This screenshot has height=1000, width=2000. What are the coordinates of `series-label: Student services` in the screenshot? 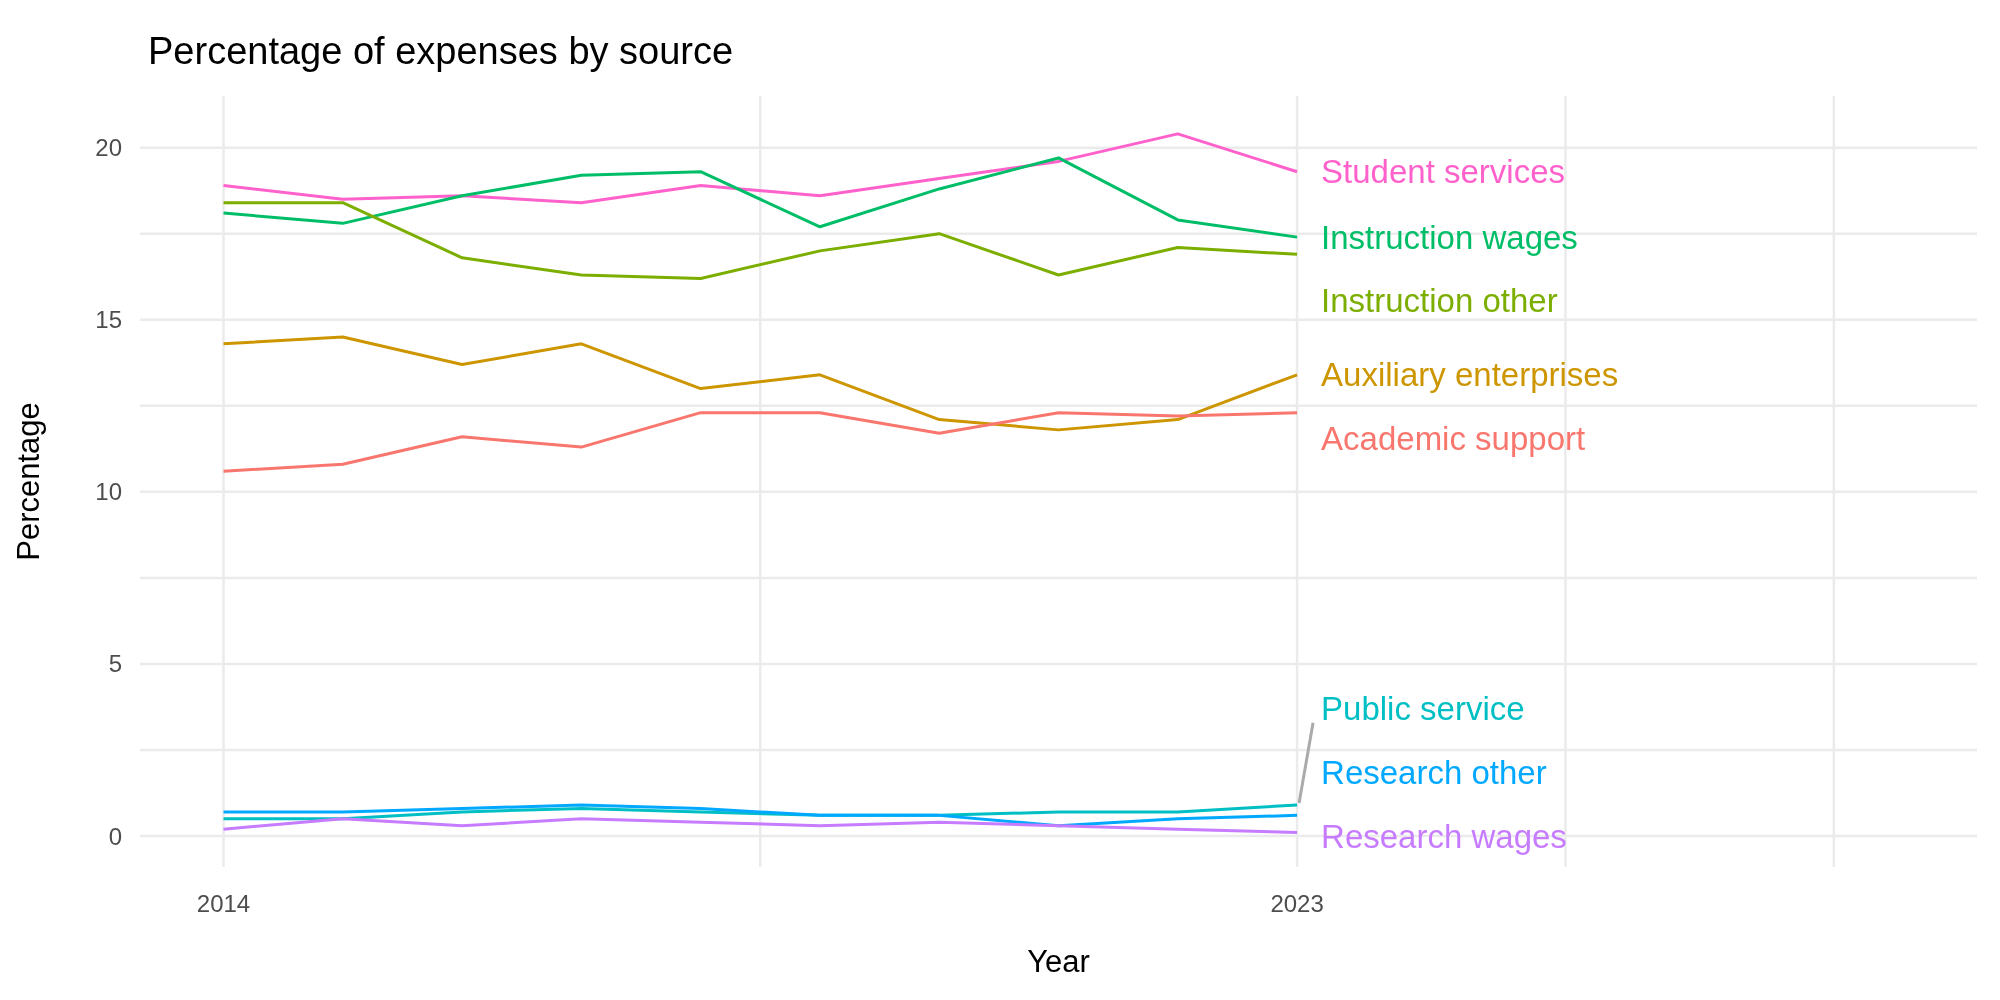 It's located at (1443, 172).